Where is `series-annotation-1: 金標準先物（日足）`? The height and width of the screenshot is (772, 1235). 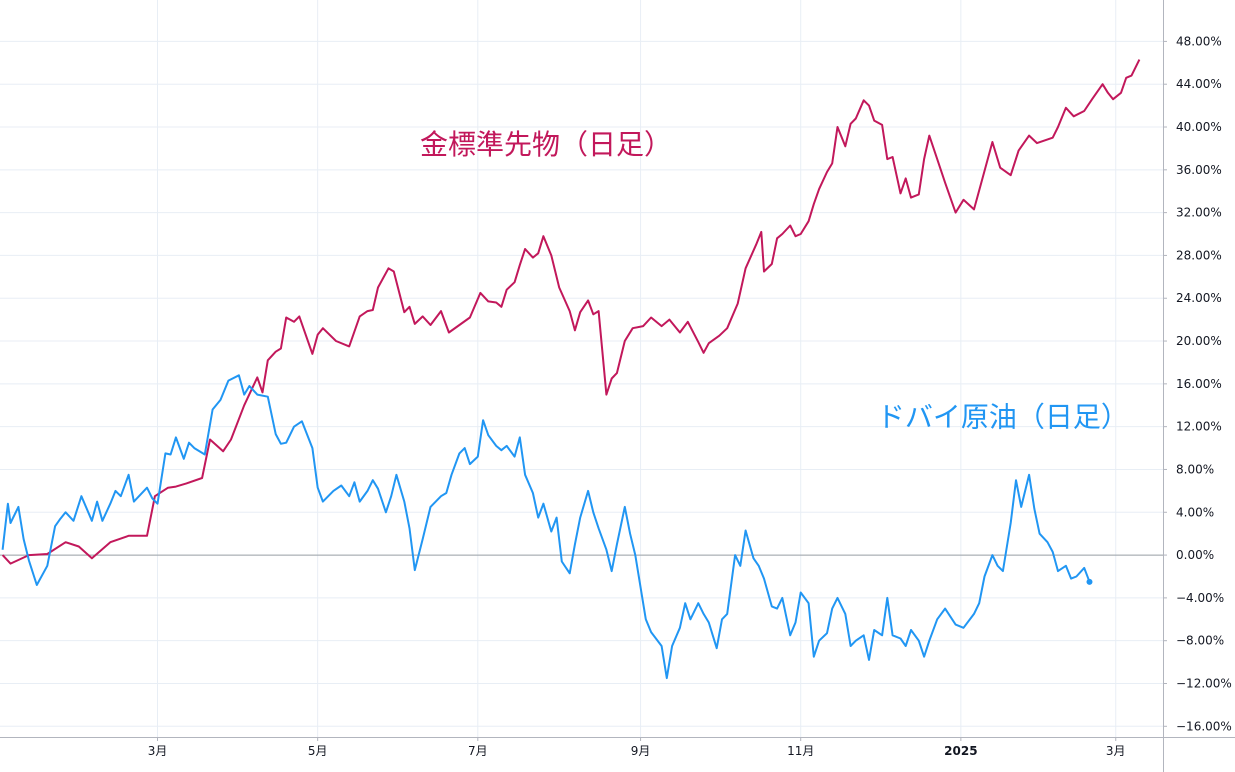
series-annotation-1: 金標準先物（日足） is located at coordinates (546, 144).